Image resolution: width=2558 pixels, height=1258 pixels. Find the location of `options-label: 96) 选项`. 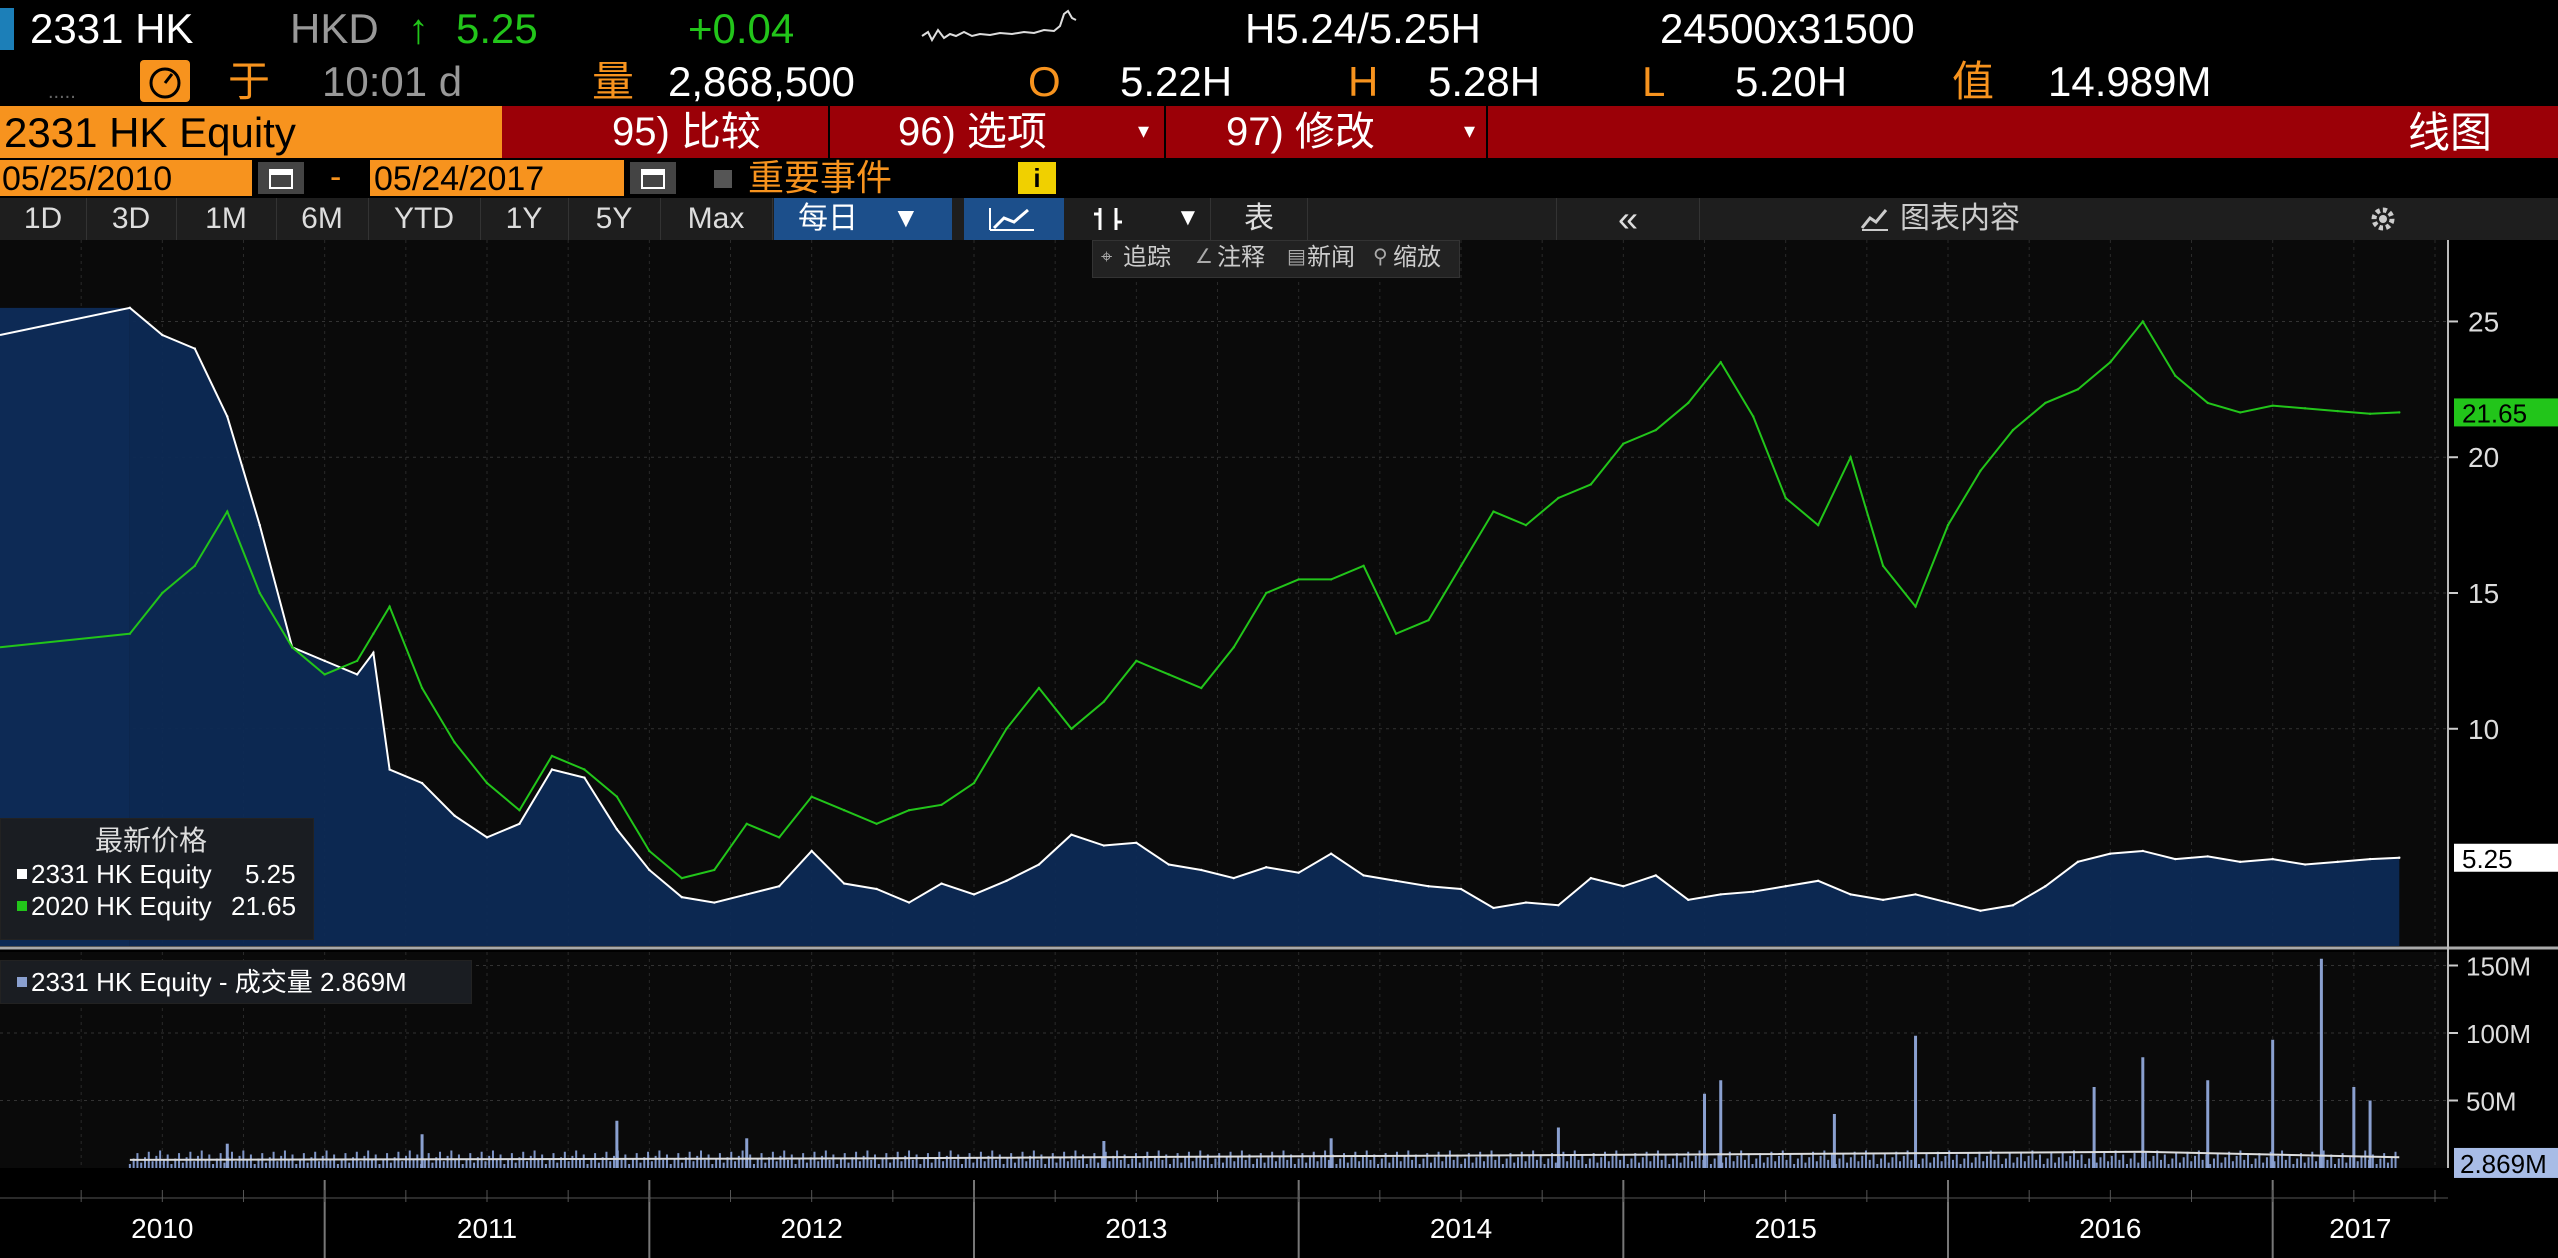

options-label: 96) 选项 is located at coordinates (972, 132).